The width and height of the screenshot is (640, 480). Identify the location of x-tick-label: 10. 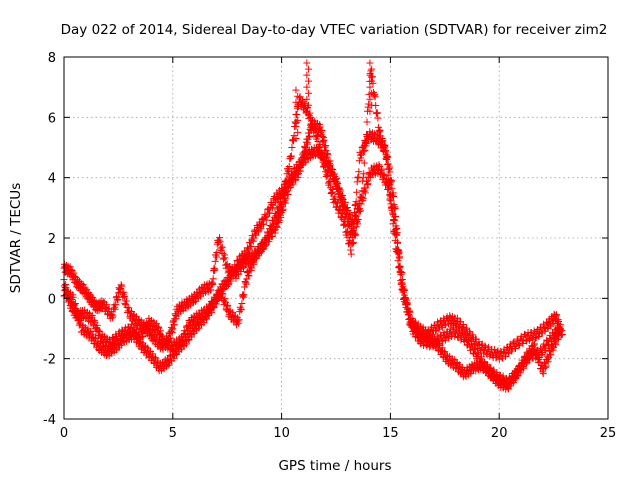
(281, 433).